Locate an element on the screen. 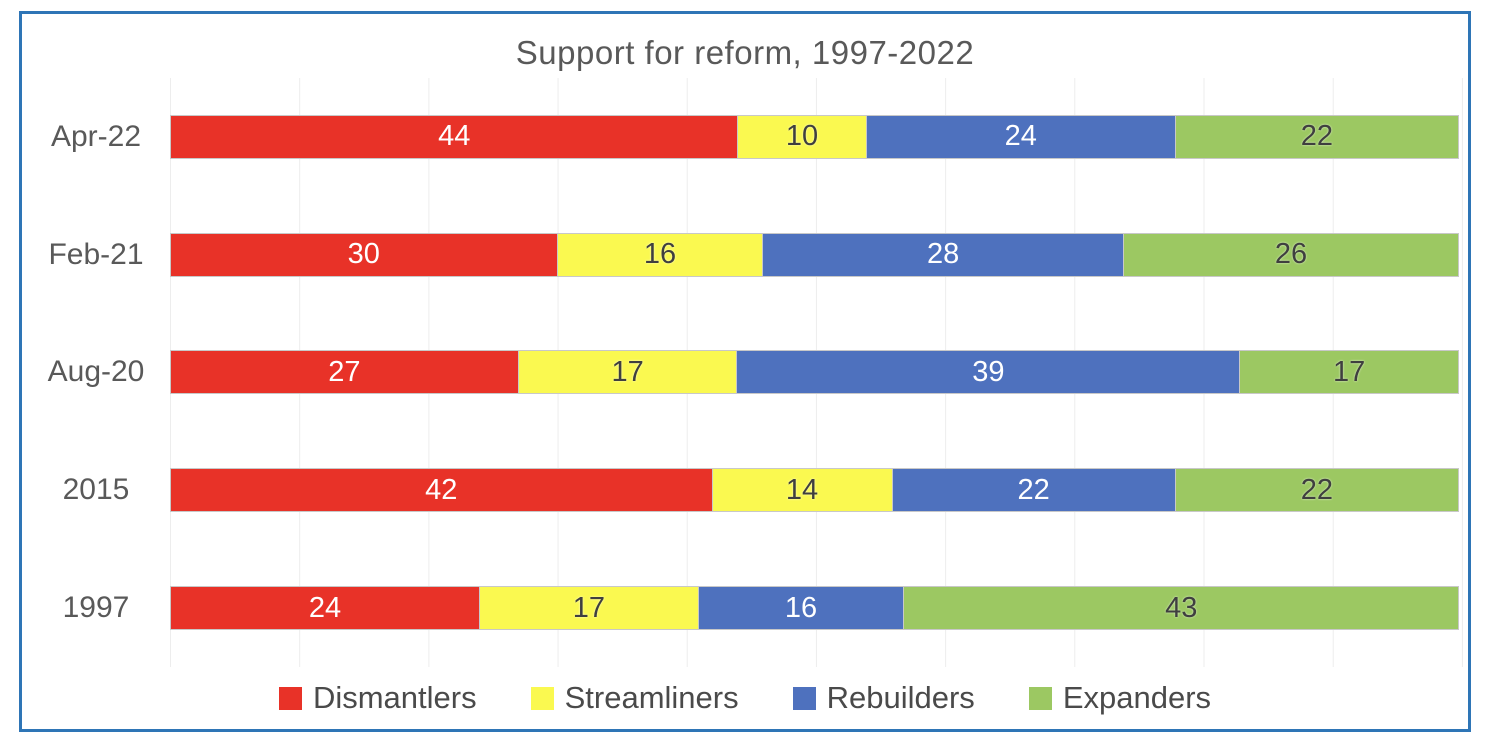 The image size is (1494, 752). legend-label: Dismantlers is located at coordinates (394, 697).